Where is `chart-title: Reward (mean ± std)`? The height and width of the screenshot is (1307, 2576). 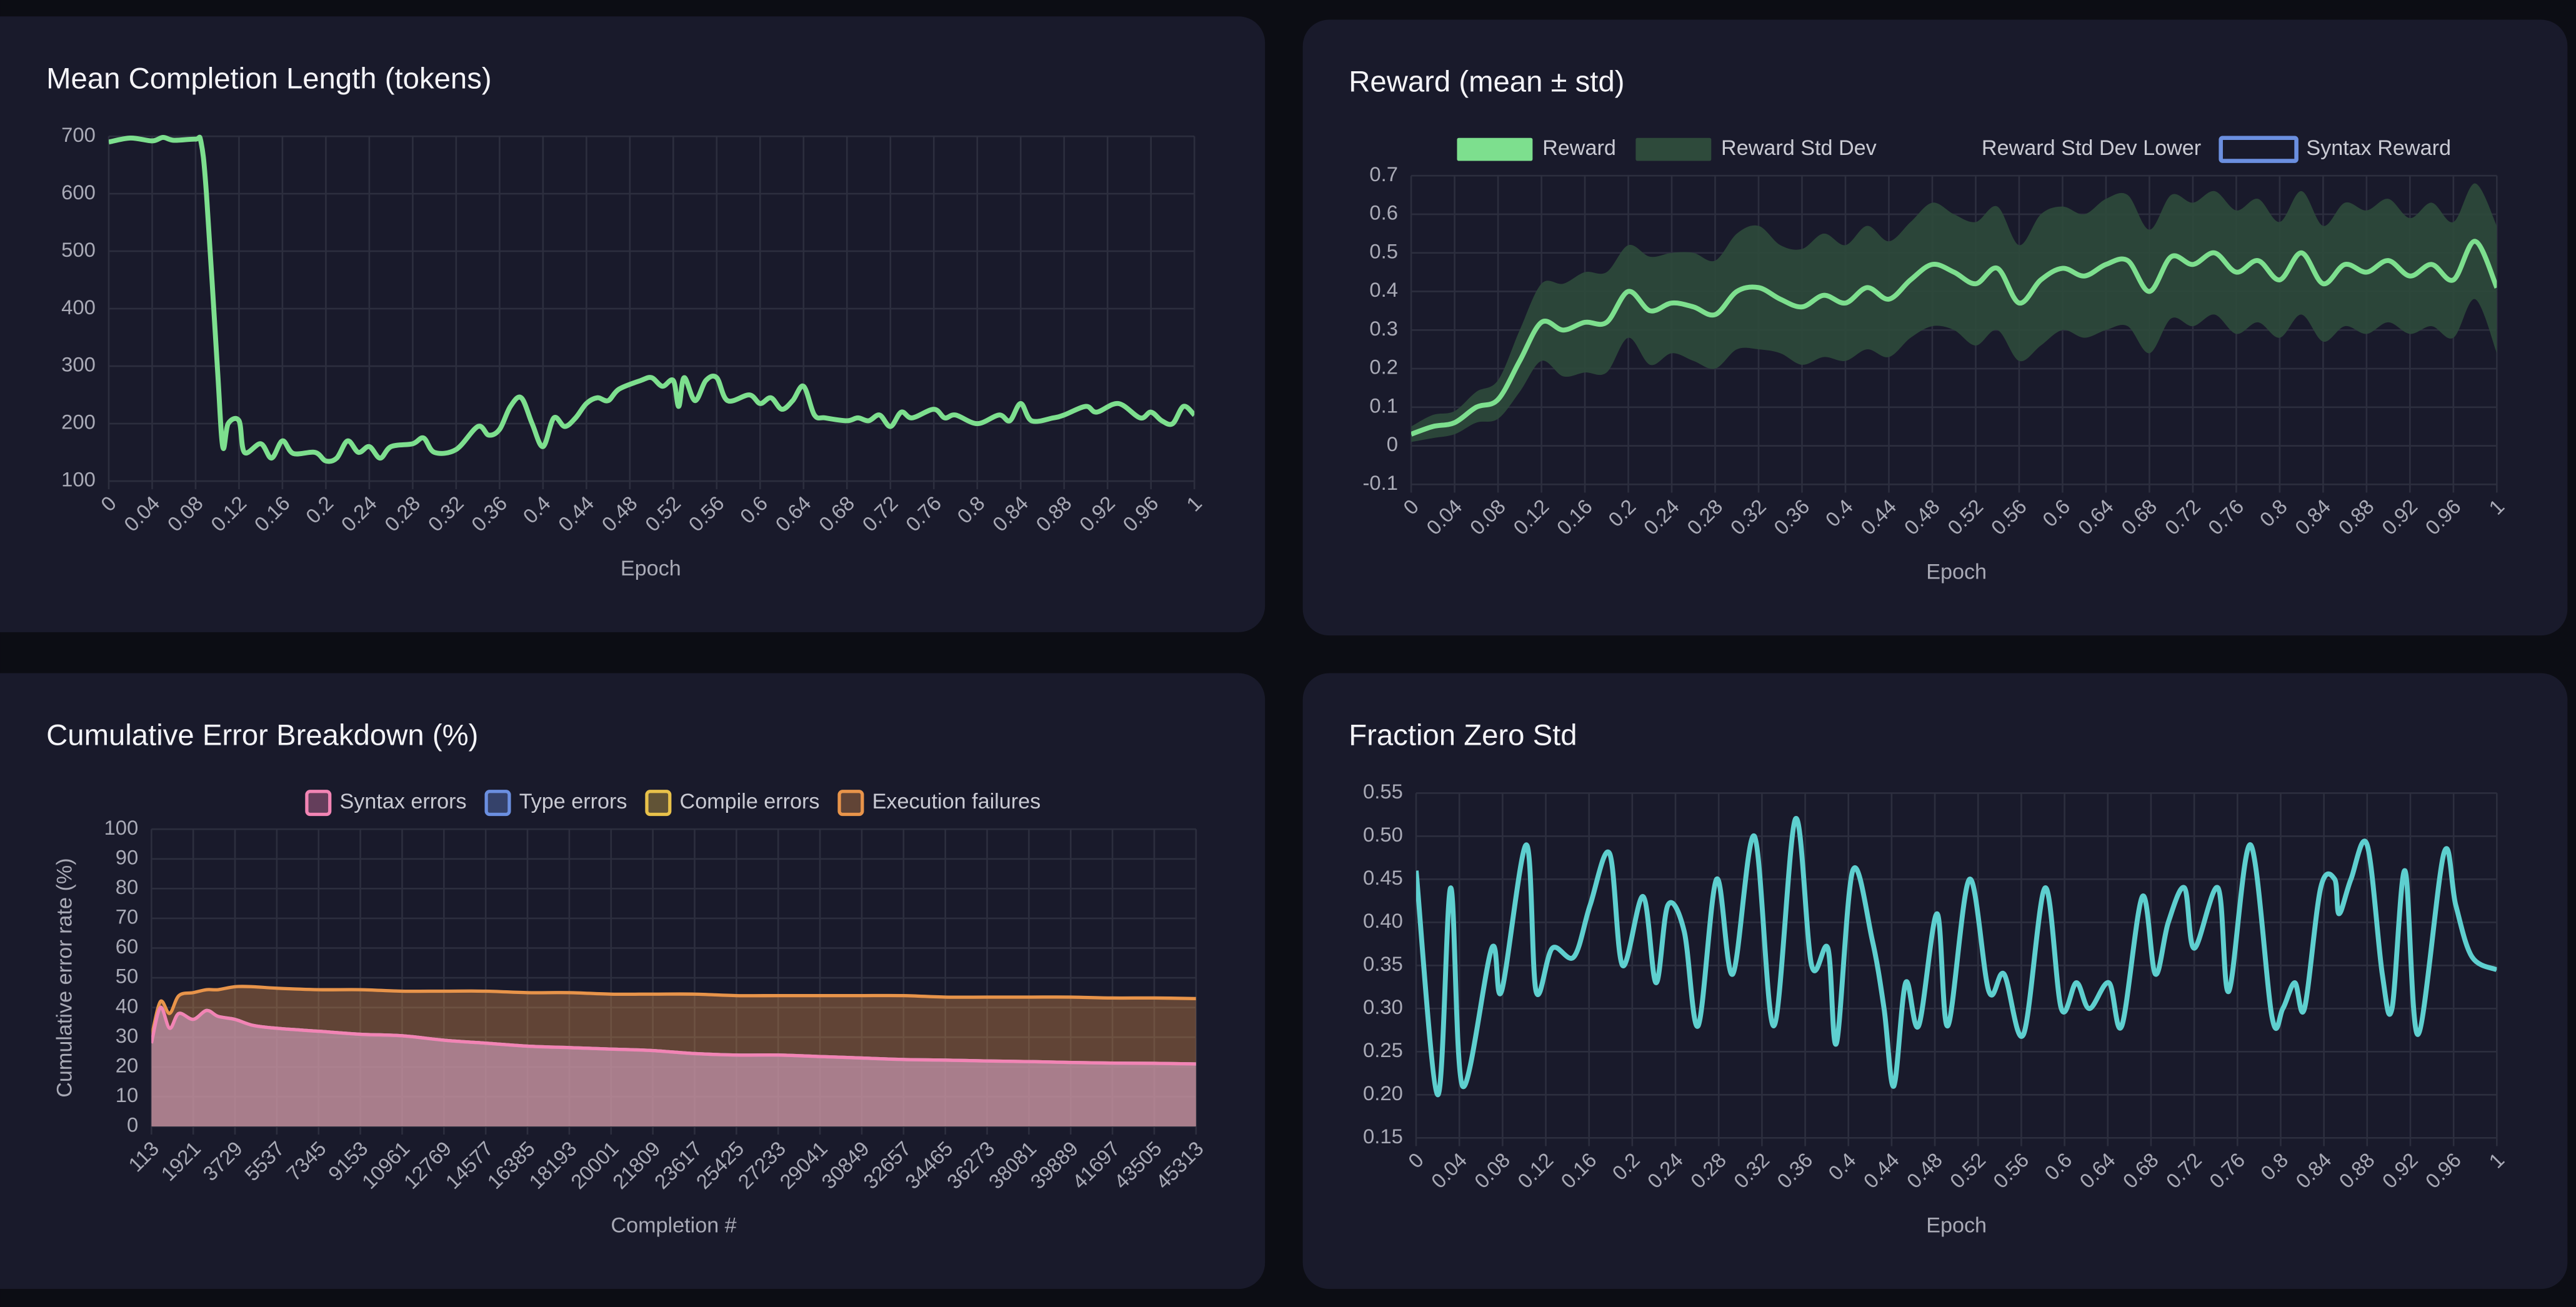
chart-title: Reward (mean ± std) is located at coordinates (1486, 82).